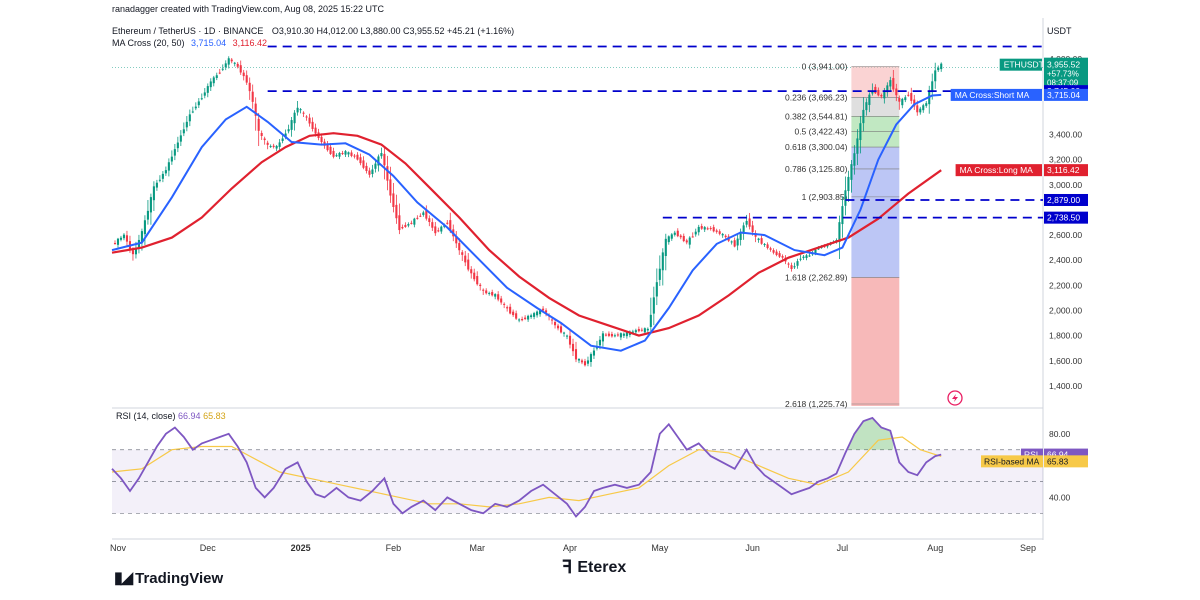  What do you see at coordinates (1059, 31) in the screenshot?
I see `currency-label: USDT` at bounding box center [1059, 31].